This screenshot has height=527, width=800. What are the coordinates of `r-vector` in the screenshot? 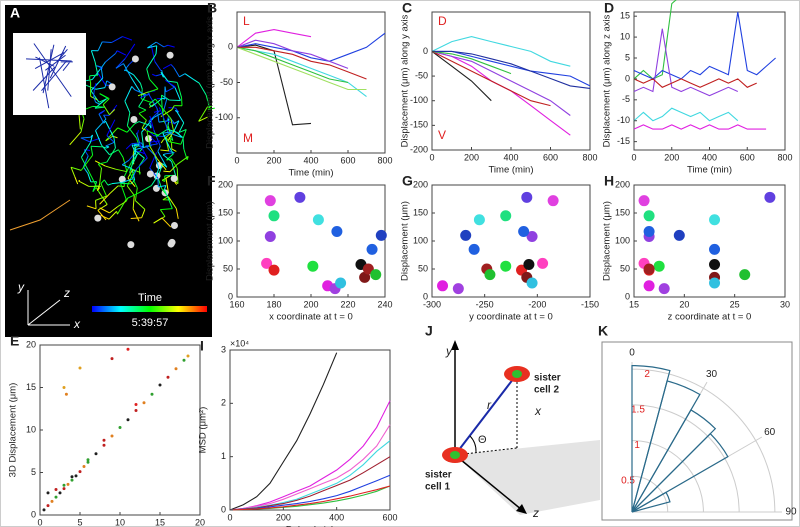 It's located at (486, 414).